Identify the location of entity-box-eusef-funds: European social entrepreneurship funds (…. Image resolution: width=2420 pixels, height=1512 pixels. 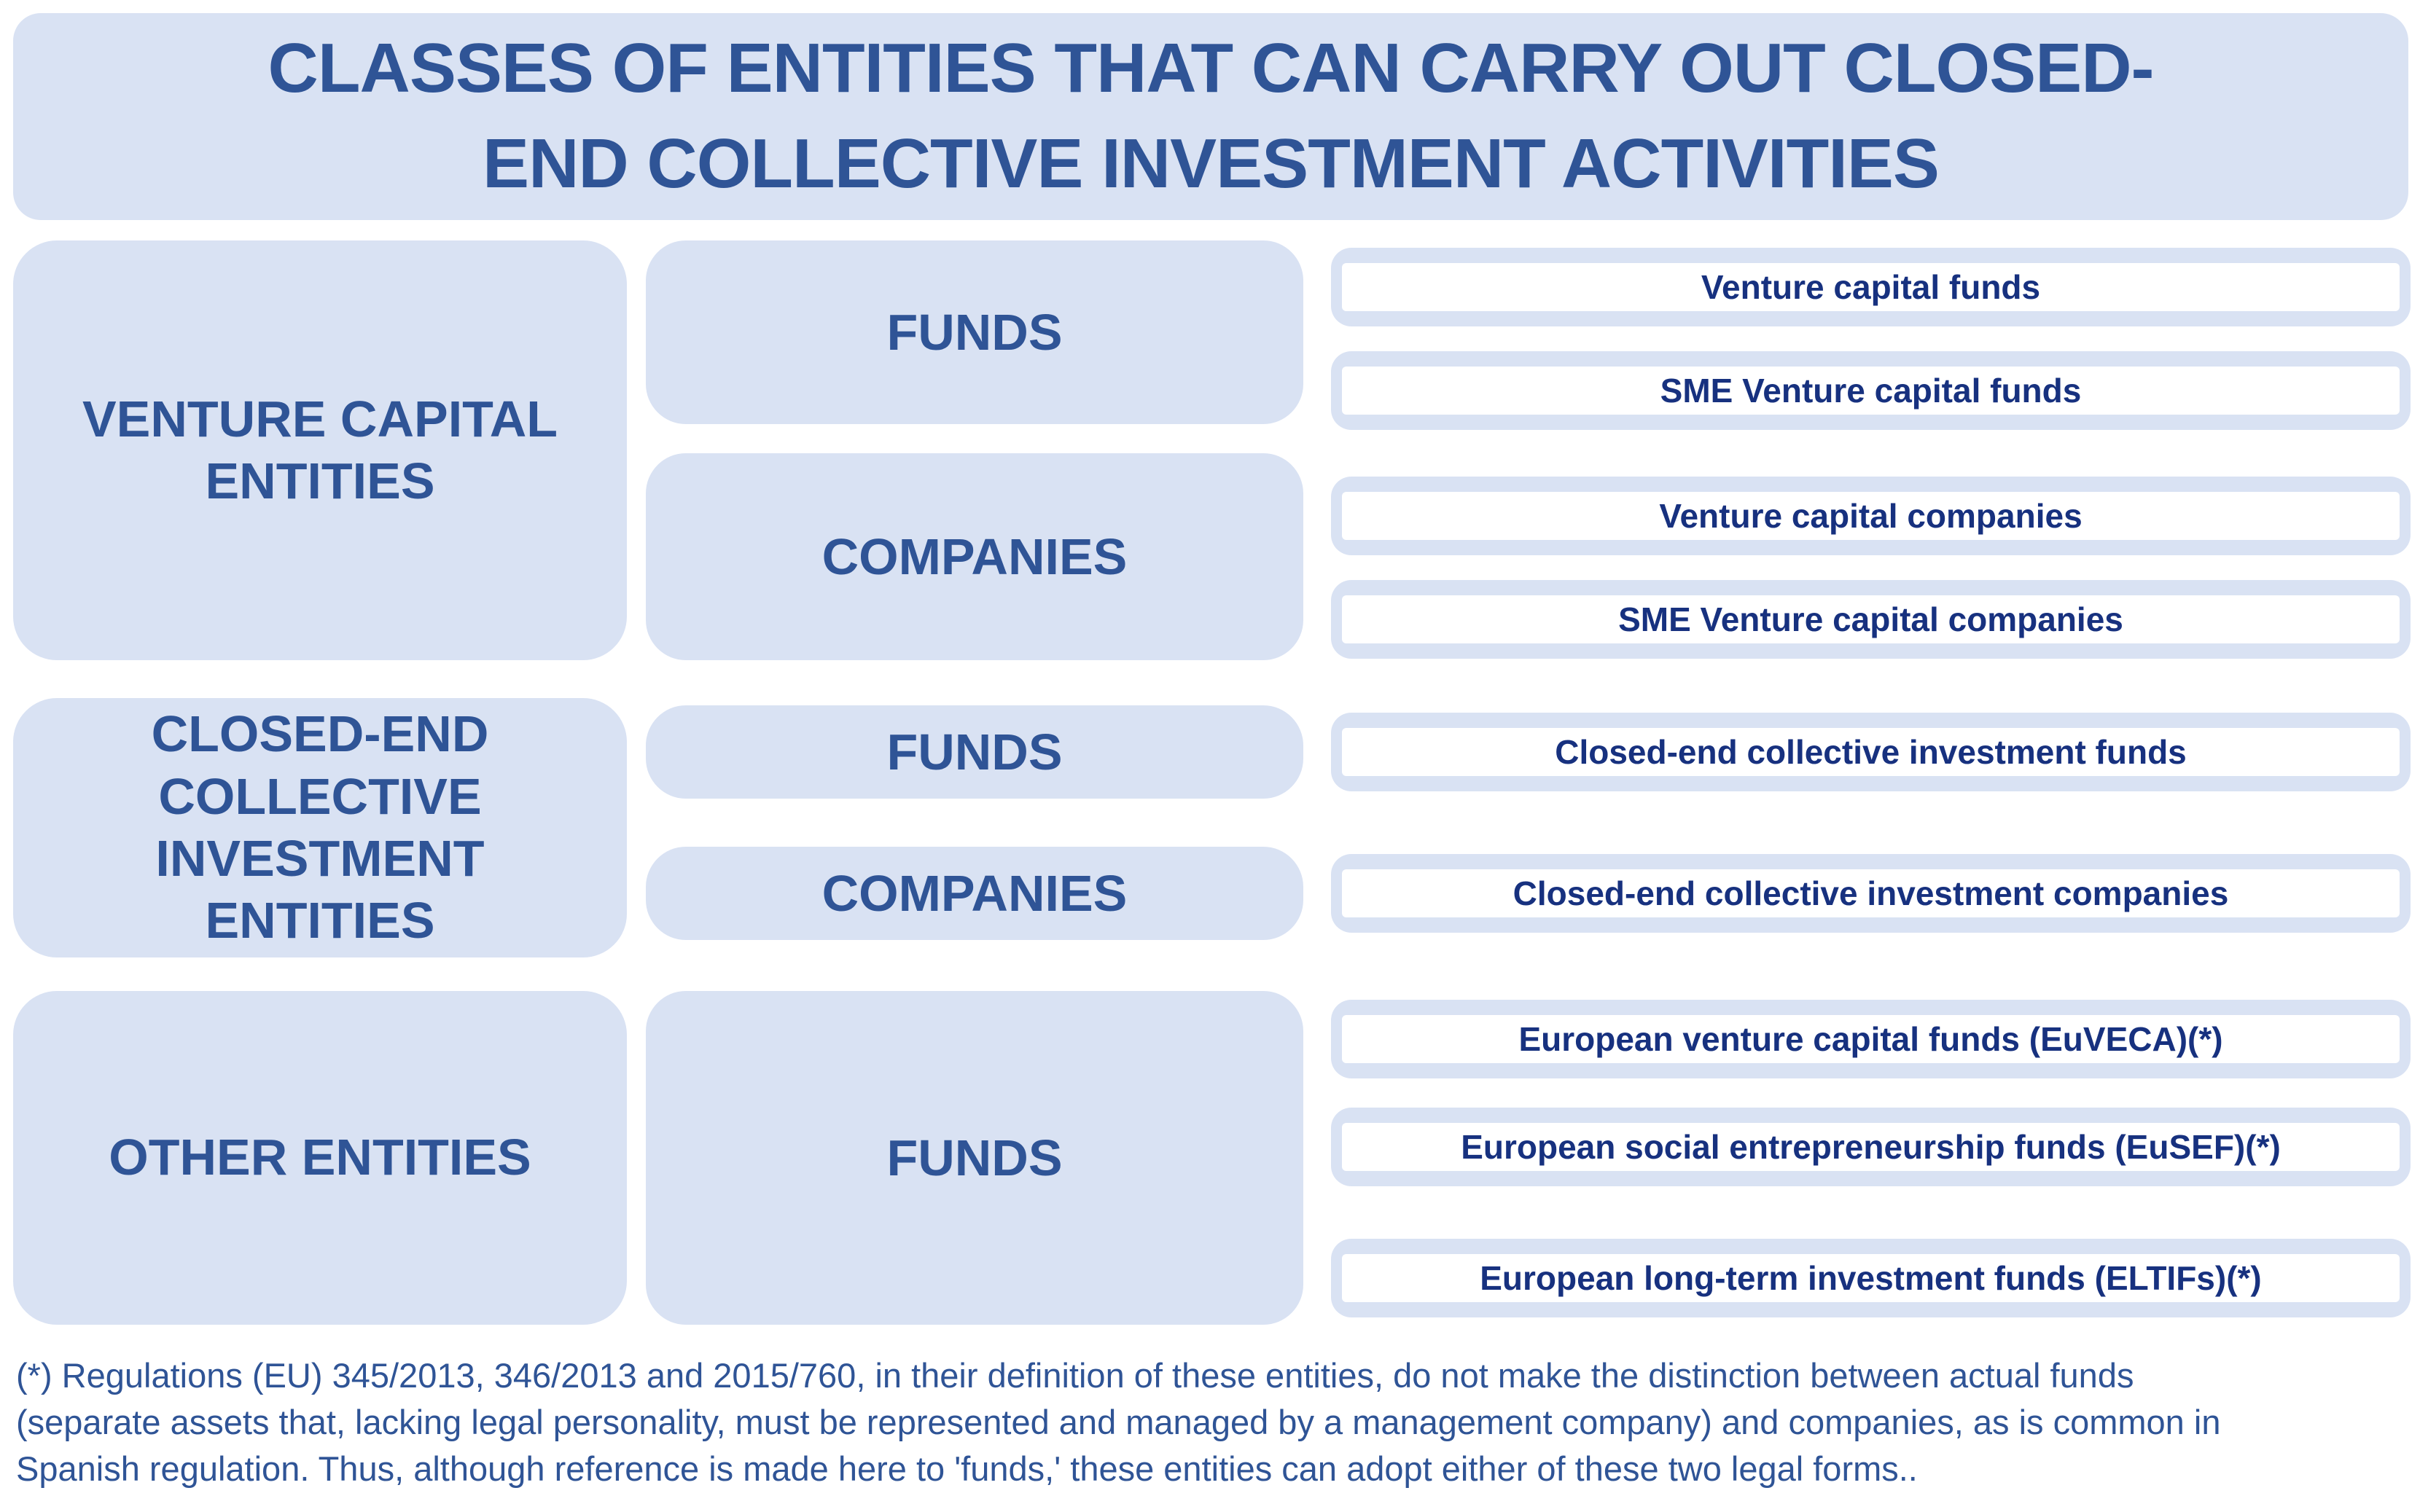
(1871, 1147).